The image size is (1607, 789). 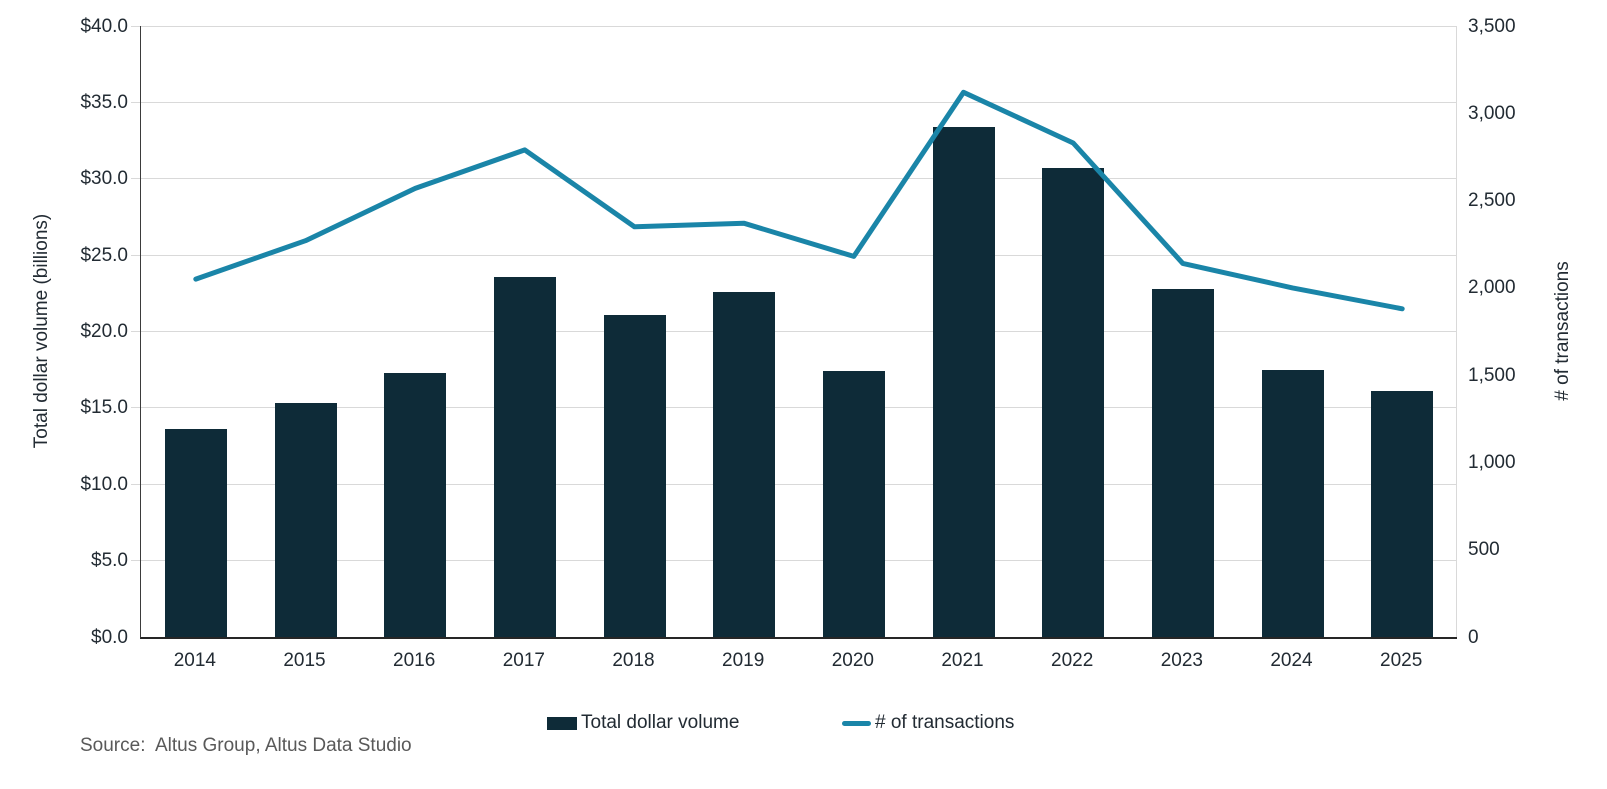 I want to click on y-tick-label-left: $30.0, so click(x=104, y=179).